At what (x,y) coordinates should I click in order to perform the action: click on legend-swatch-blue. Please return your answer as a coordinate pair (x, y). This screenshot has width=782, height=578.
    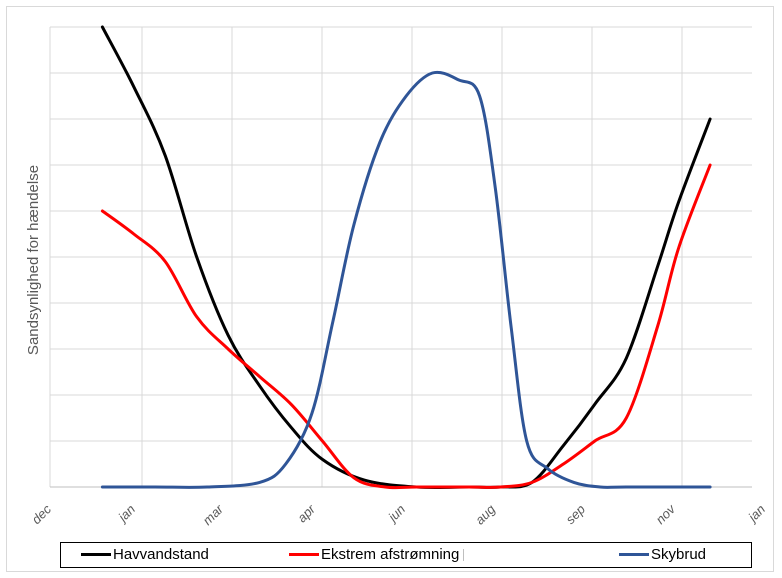
    Looking at the image, I should click on (634, 554).